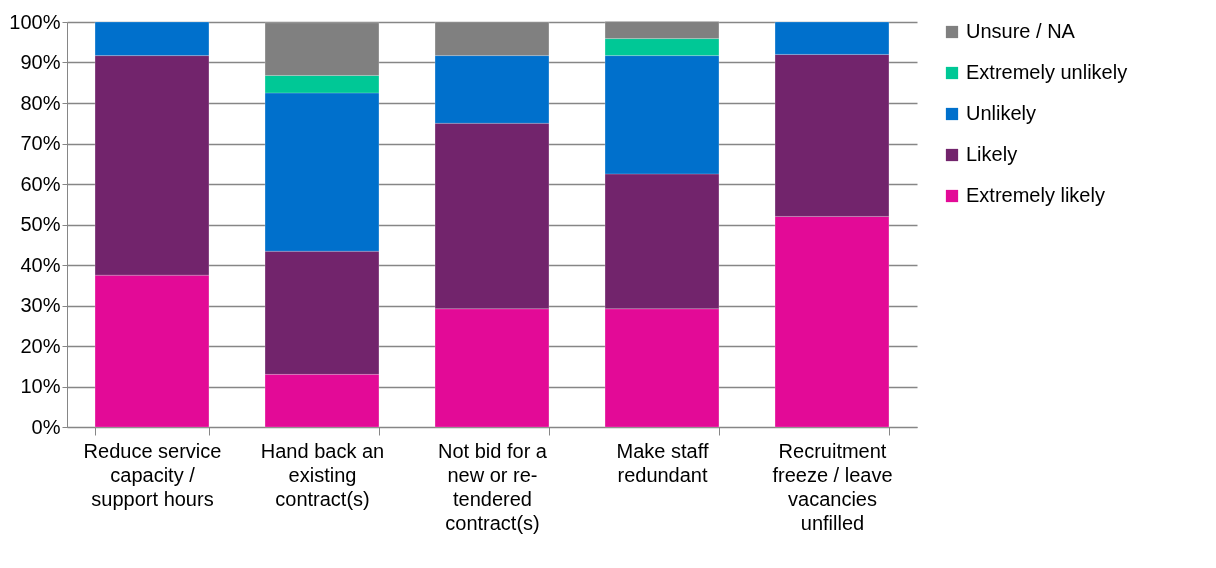  What do you see at coordinates (992, 154) in the screenshot?
I see `legend-label: Likely` at bounding box center [992, 154].